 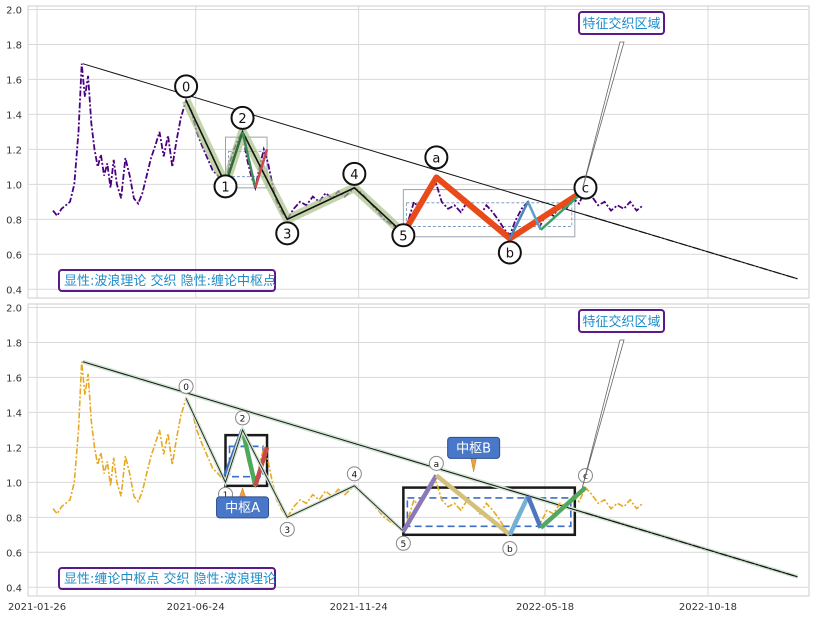 I want to click on wave-point-label: c, so click(x=585, y=189).